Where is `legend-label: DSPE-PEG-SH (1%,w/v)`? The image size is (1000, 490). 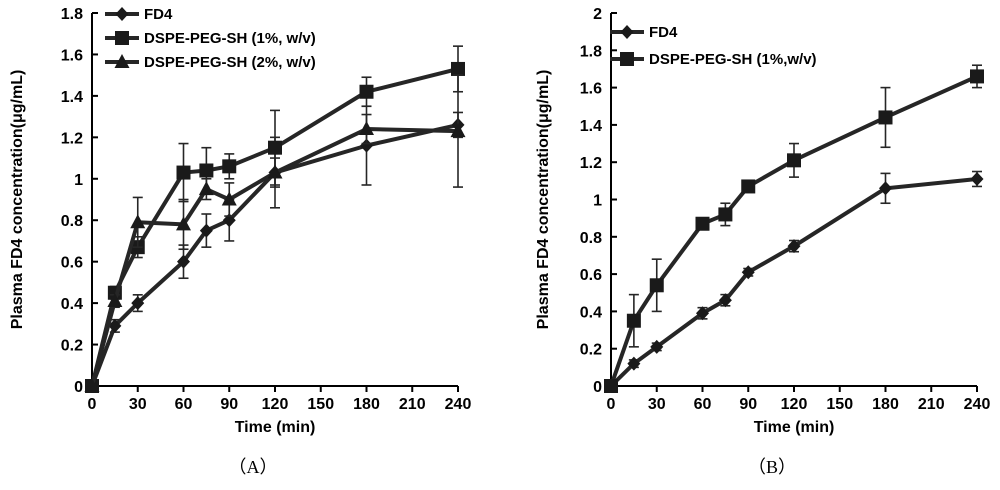 legend-label: DSPE-PEG-SH (1%,w/v) is located at coordinates (733, 59).